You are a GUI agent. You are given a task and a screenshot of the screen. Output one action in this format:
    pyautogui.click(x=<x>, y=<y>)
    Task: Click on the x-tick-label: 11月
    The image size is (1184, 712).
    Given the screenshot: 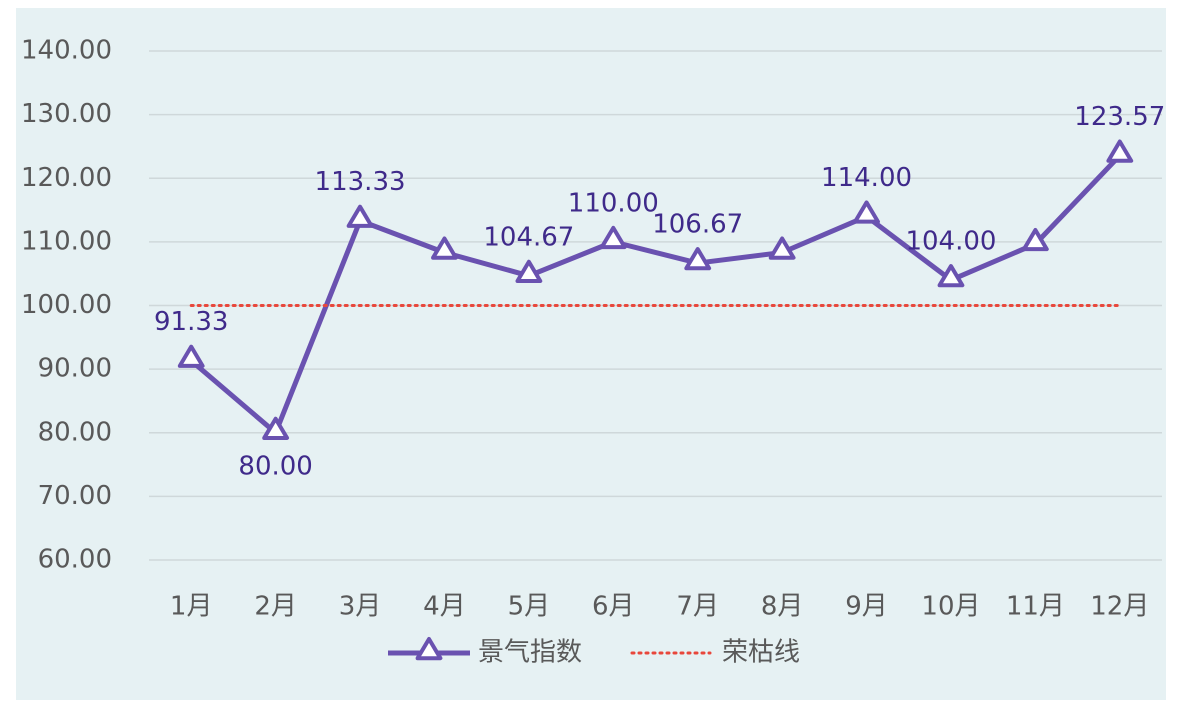 What is the action you would take?
    pyautogui.click(x=1035, y=607)
    